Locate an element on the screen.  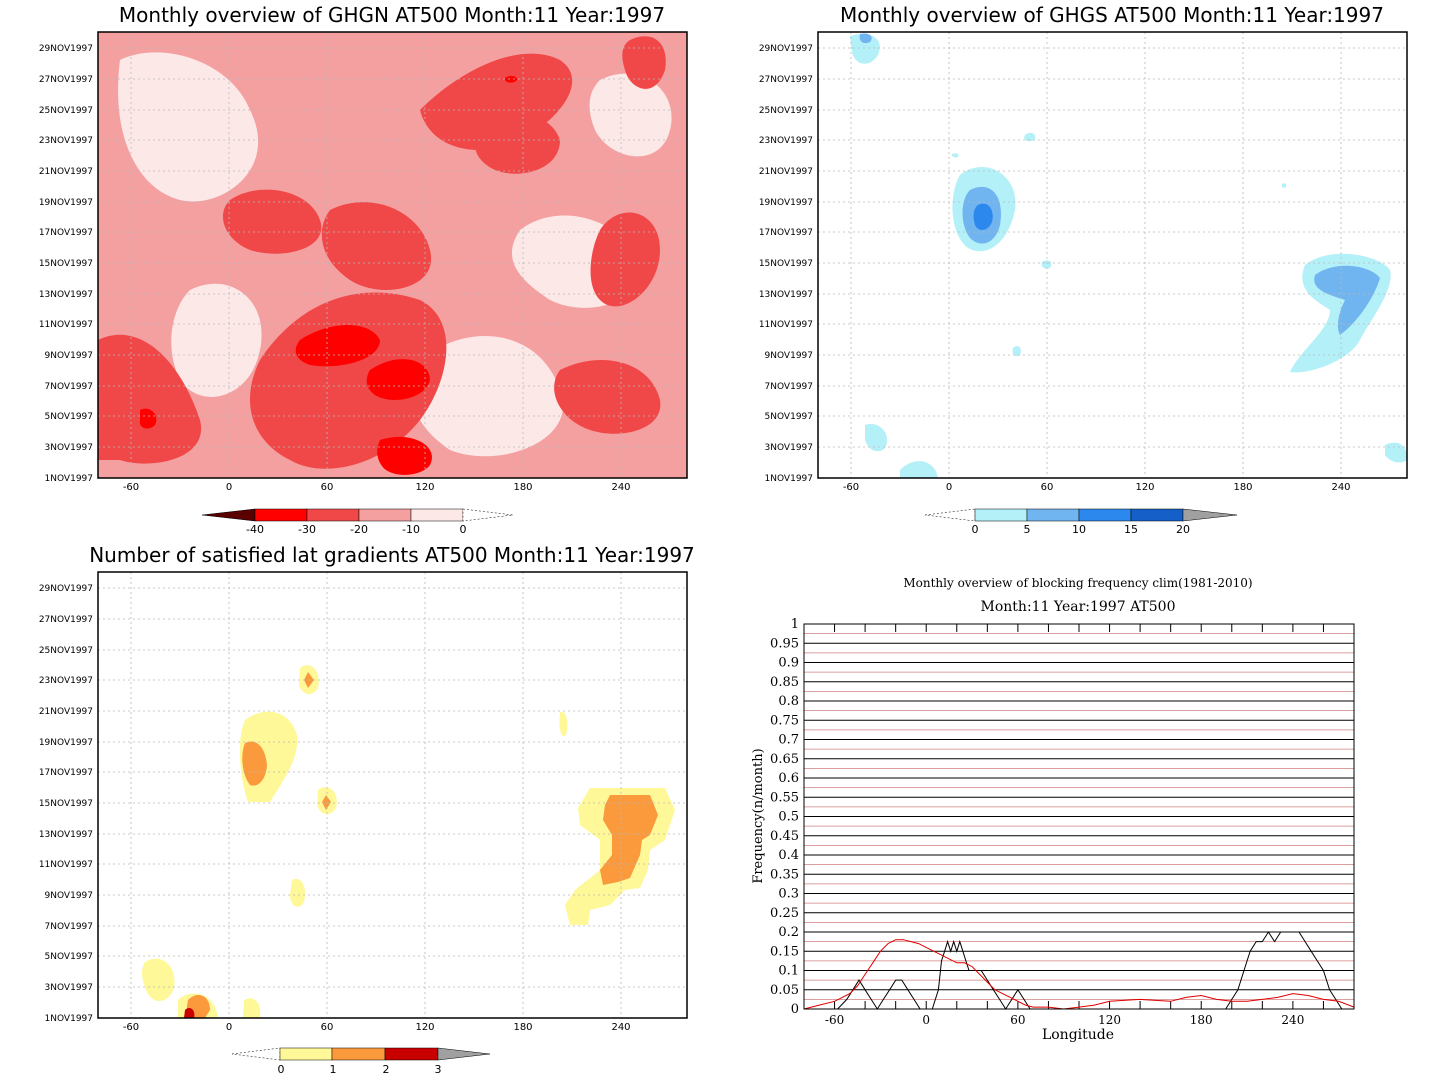
latgrad-x-ticks: -60 0 60 120 180 240 is located at coordinates (377, 1027).